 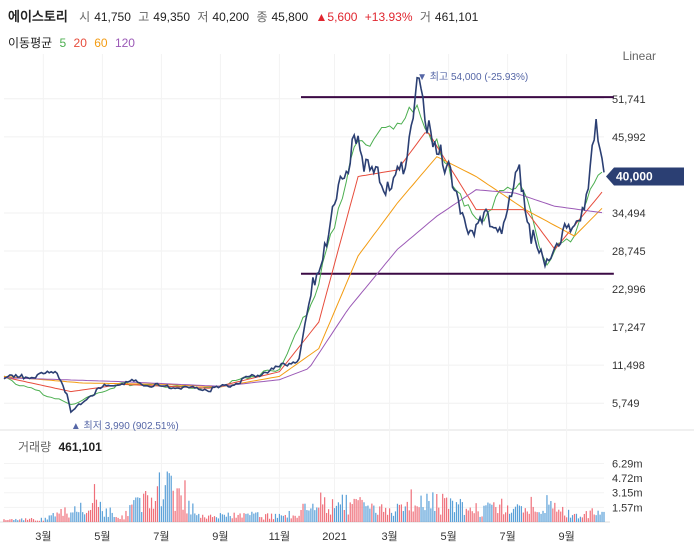 I want to click on current-price-tag, so click(x=645, y=176).